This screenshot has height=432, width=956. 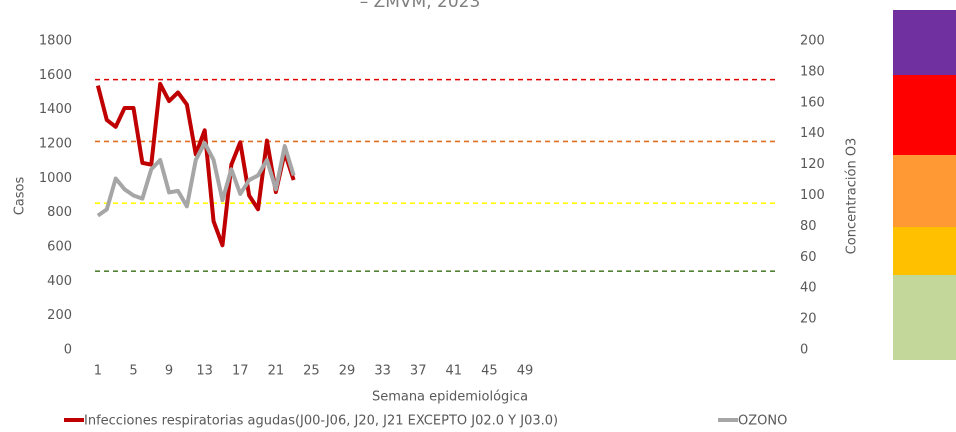 What do you see at coordinates (808, 226) in the screenshot?
I see `y2-tick-label: 80` at bounding box center [808, 226].